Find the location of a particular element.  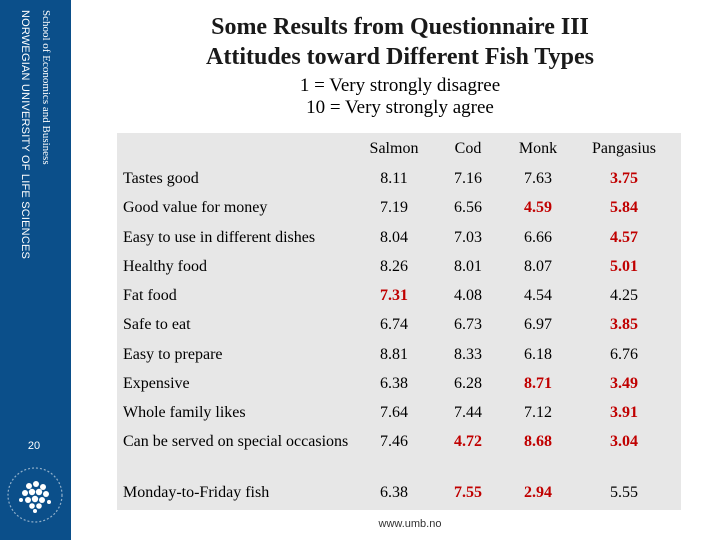

cod-value: 4.08 is located at coordinates (468, 295).